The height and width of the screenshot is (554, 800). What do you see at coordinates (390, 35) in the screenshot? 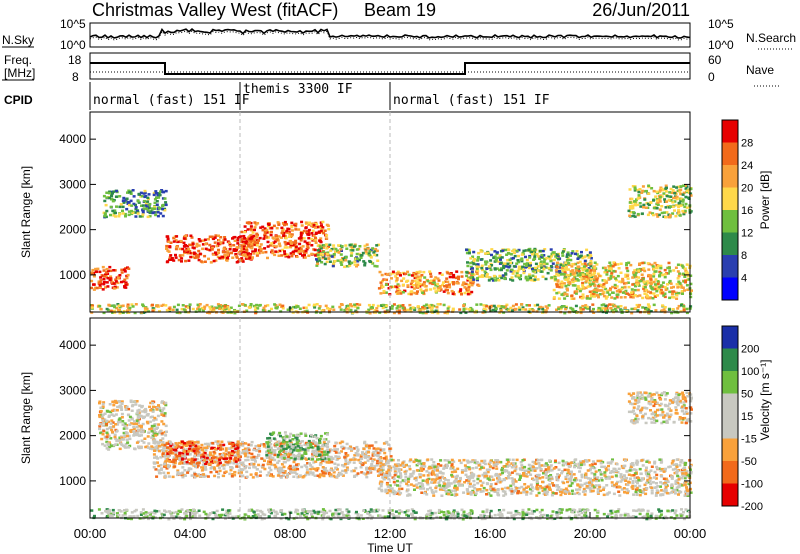
I see `nsearch-trace` at bounding box center [390, 35].